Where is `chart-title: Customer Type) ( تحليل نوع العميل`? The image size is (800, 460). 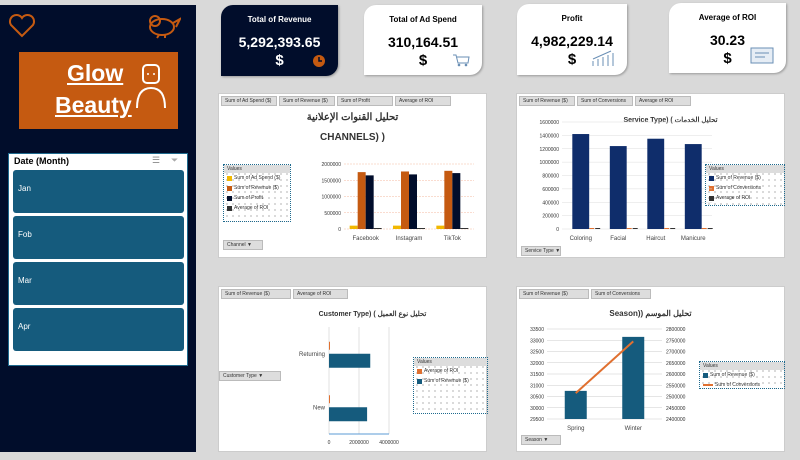
chart-title: Customer Type) ( تحليل نوع العميل is located at coordinates (372, 314).